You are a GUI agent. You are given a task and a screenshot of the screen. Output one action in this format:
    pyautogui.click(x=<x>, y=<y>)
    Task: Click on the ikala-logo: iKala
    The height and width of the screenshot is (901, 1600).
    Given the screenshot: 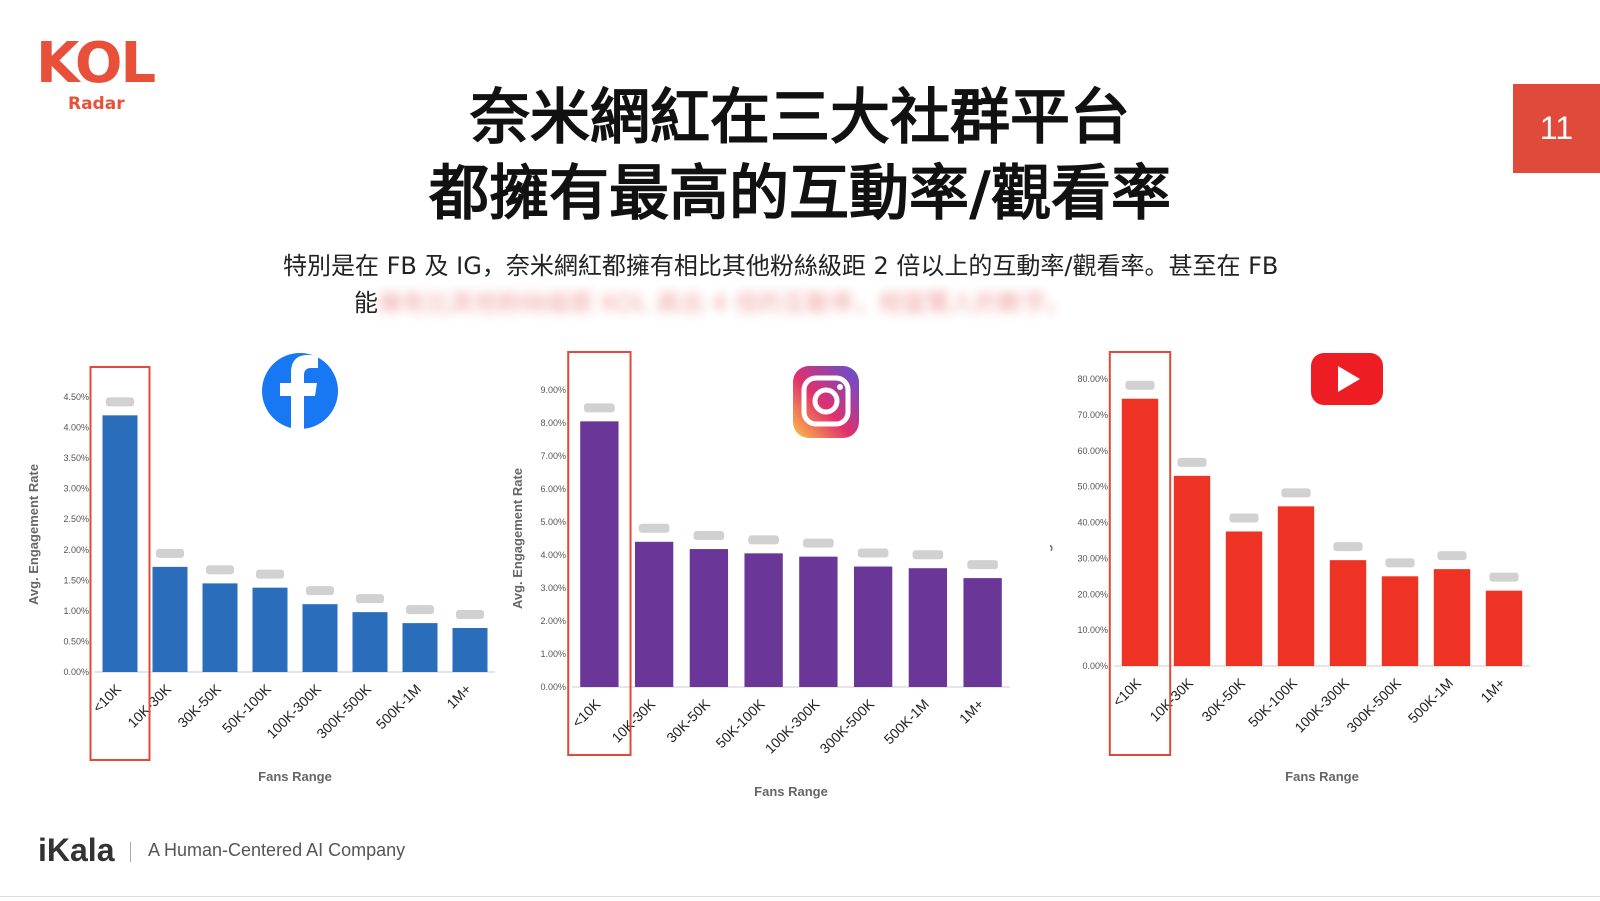 What is the action you would take?
    pyautogui.click(x=76, y=850)
    